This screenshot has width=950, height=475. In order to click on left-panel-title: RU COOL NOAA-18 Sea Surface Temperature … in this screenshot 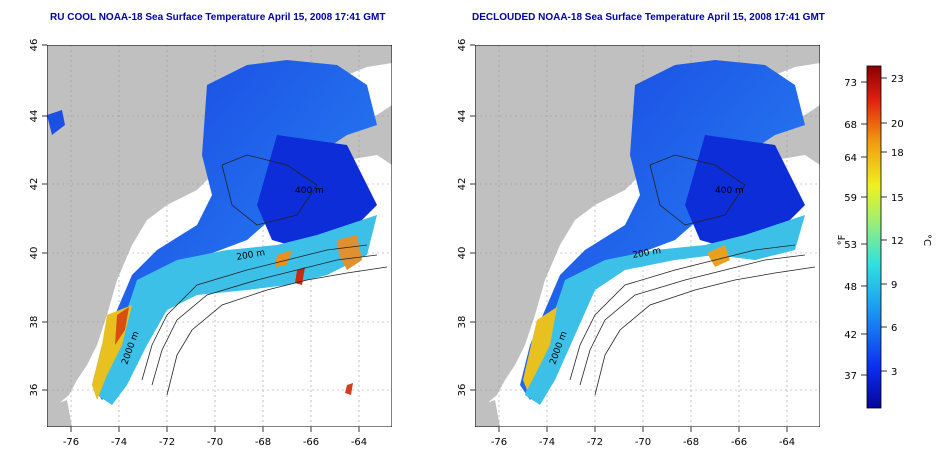, I will do `click(218, 17)`.